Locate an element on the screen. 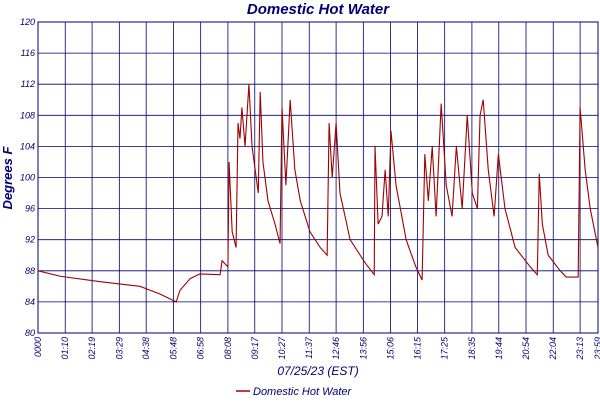 Image resolution: width=600 pixels, height=405 pixels. x-tick-label: 10:27 is located at coordinates (282, 348).